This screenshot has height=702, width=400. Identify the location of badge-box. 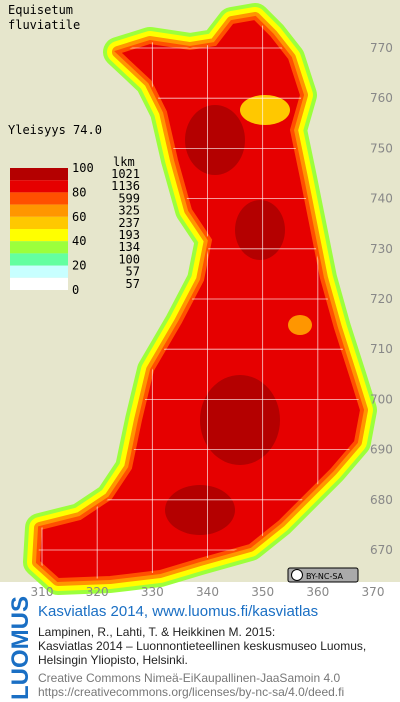
(323, 575).